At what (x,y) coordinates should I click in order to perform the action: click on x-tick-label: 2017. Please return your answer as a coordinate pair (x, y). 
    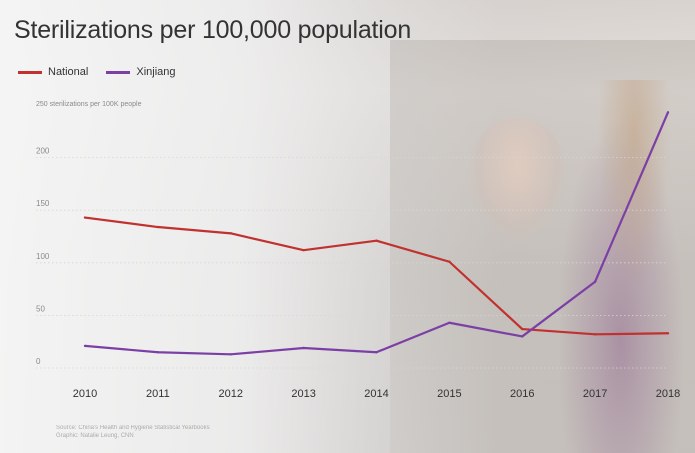
    Looking at the image, I should click on (595, 394).